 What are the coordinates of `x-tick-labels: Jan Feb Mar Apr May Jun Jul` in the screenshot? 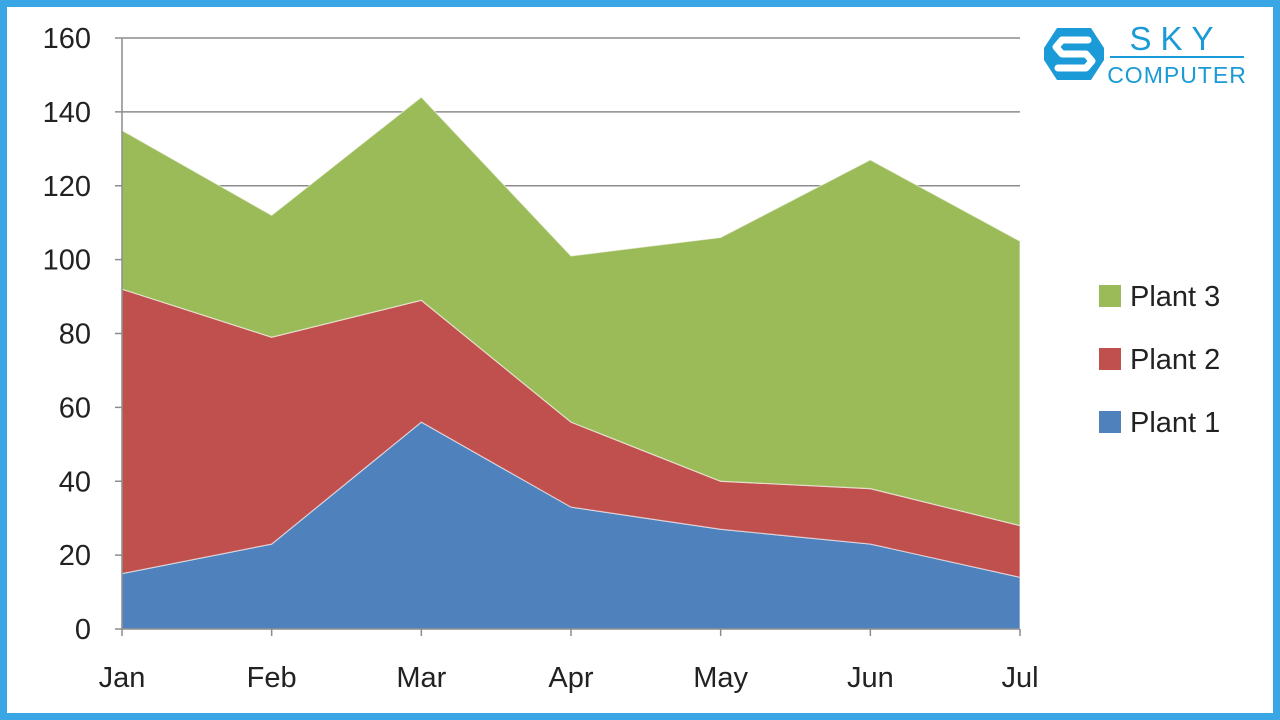 It's located at (569, 678).